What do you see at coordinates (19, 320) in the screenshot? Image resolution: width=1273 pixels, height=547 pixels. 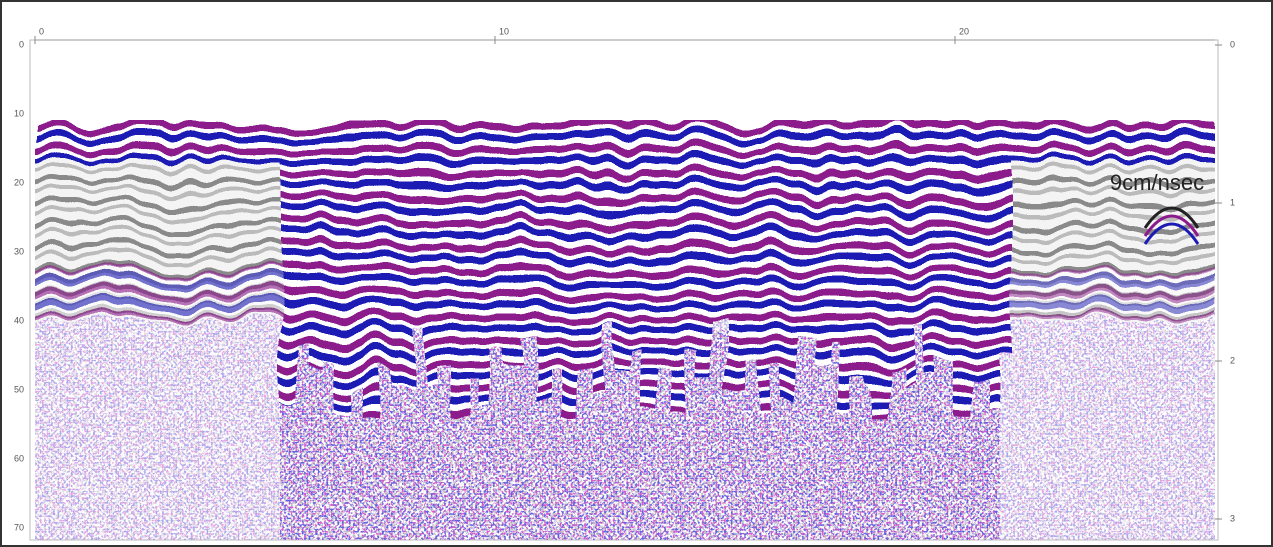 I see `left-tick-label: 40` at bounding box center [19, 320].